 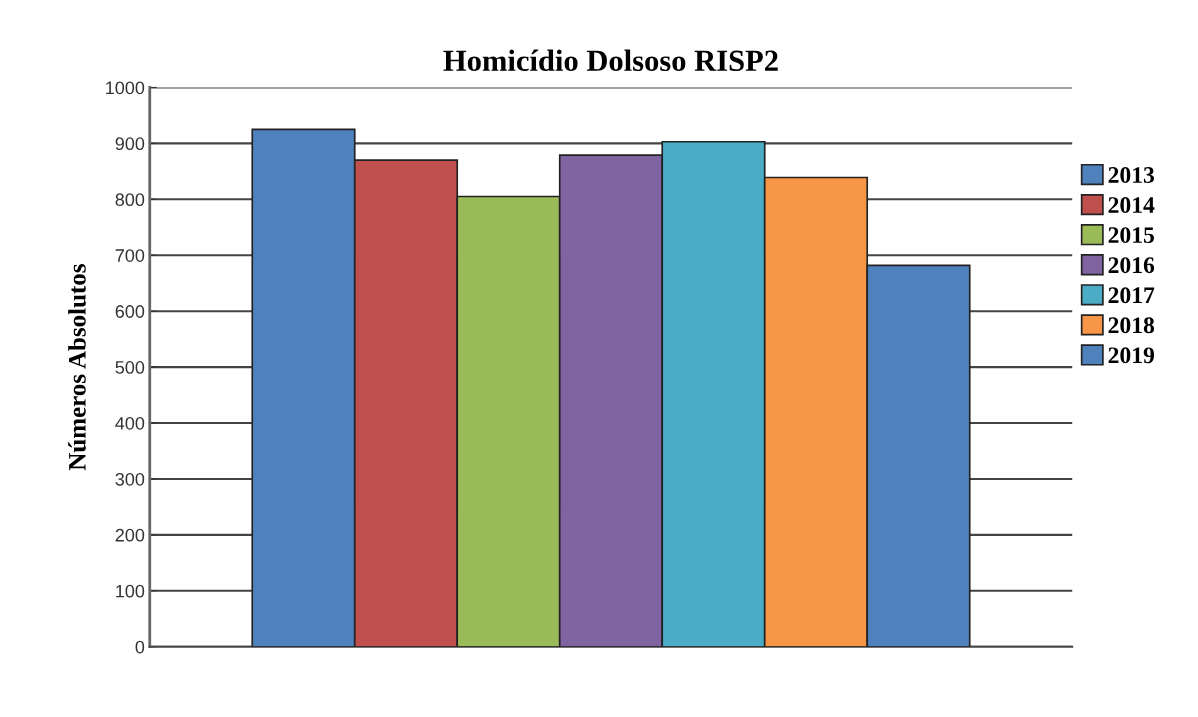 What do you see at coordinates (1131, 355) in the screenshot?
I see `legend-label: 2019` at bounding box center [1131, 355].